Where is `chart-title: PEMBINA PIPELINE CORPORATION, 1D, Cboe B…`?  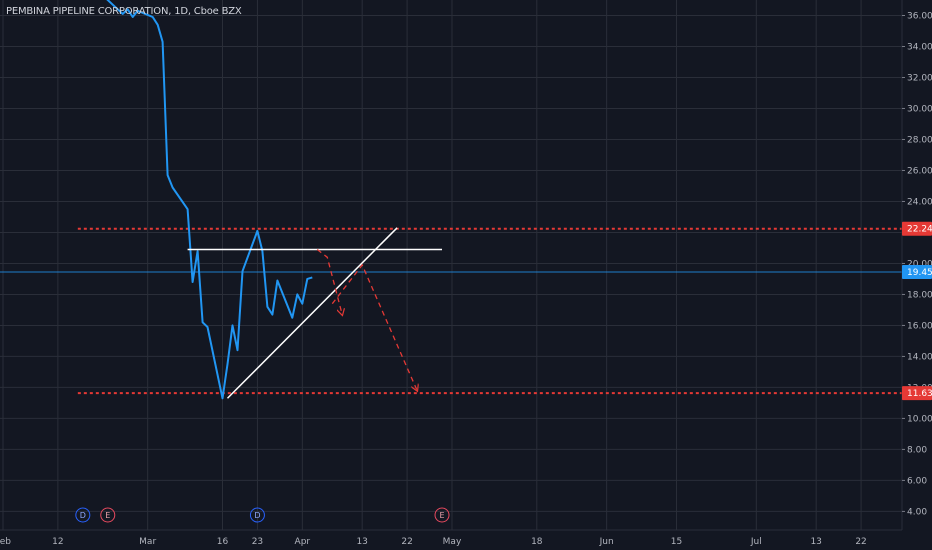 chart-title: PEMBINA PIPELINE CORPORATION, 1D, Cboe B… is located at coordinates (124, 11).